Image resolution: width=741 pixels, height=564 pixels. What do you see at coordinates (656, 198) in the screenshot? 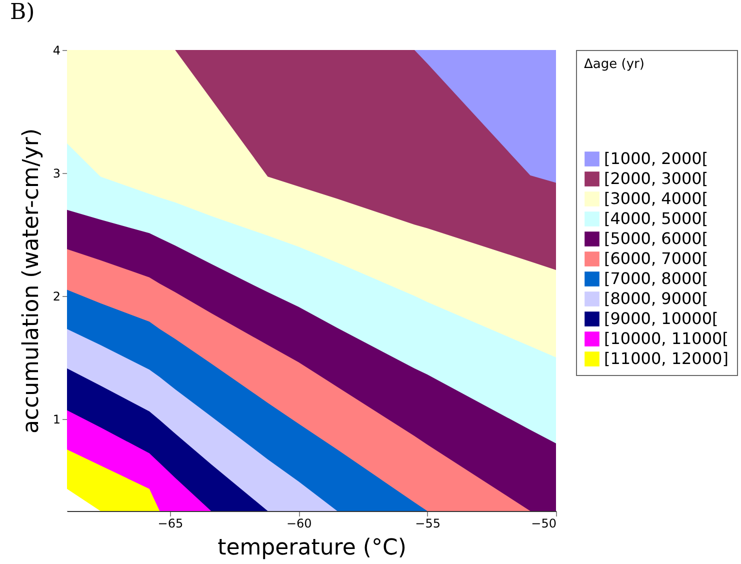
I see `legend-label: [3000, 4000[` at bounding box center [656, 198].